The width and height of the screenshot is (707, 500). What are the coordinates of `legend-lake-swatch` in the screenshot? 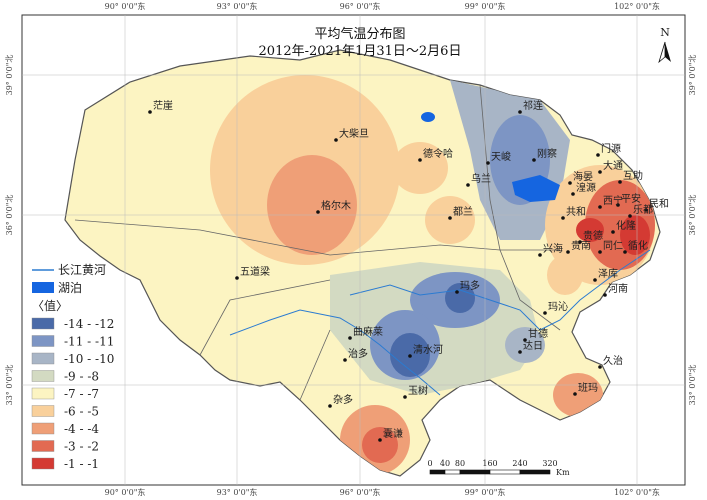 It's located at (43, 287).